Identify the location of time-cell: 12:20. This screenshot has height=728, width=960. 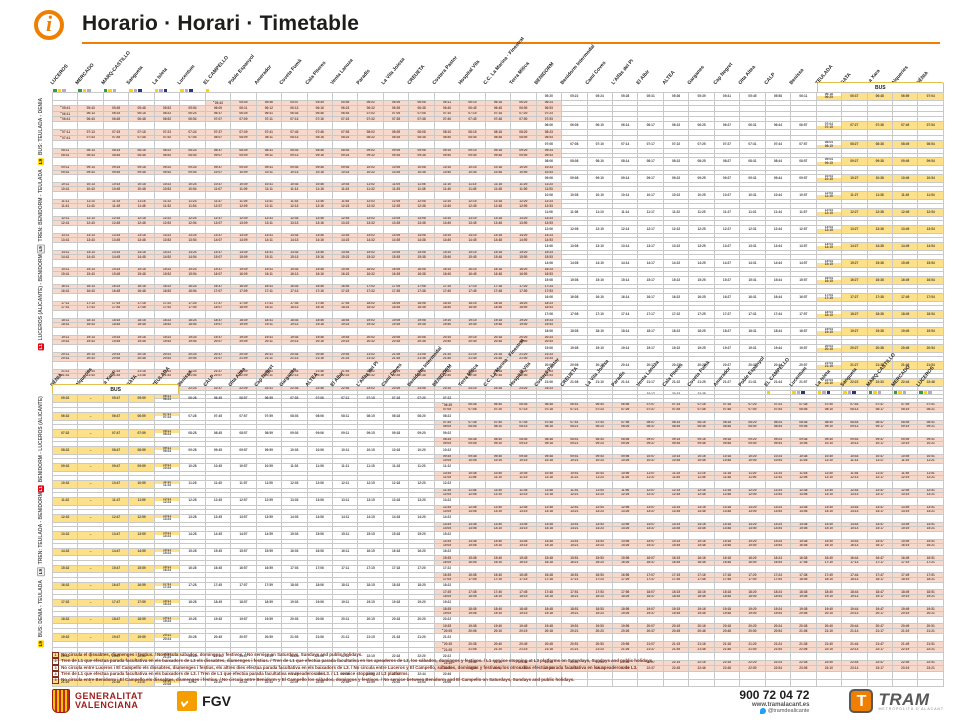
(421, 484).